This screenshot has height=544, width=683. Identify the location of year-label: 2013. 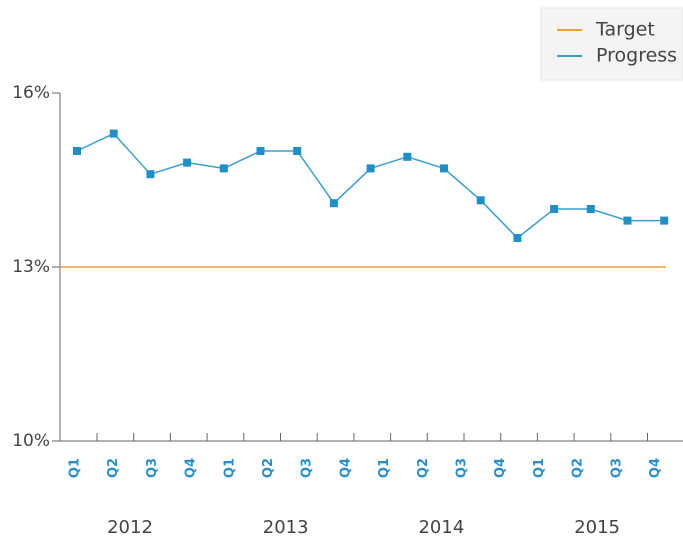
(286, 527).